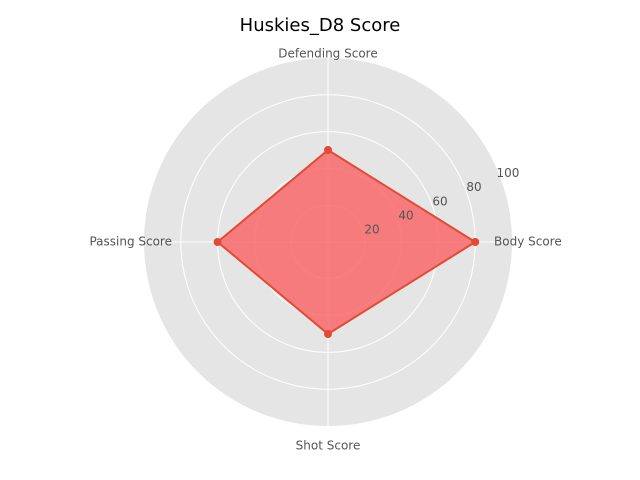 The image size is (640, 480). I want to click on radial-tick-label: 100, so click(508, 173).